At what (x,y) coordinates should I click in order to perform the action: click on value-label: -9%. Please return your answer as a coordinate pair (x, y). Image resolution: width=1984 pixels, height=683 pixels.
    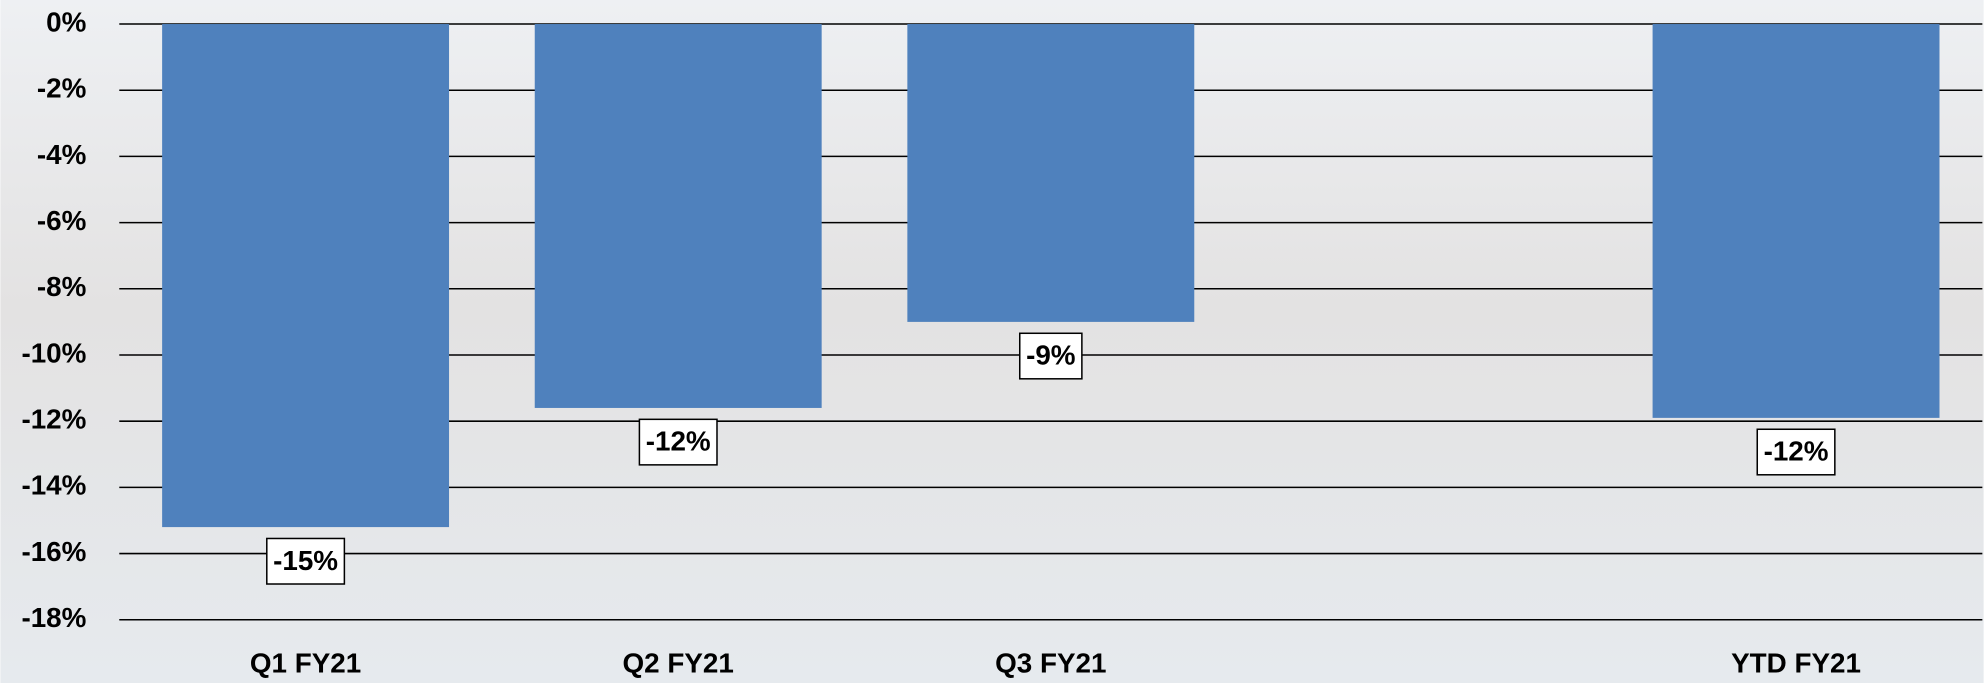
    Looking at the image, I should click on (1050, 355).